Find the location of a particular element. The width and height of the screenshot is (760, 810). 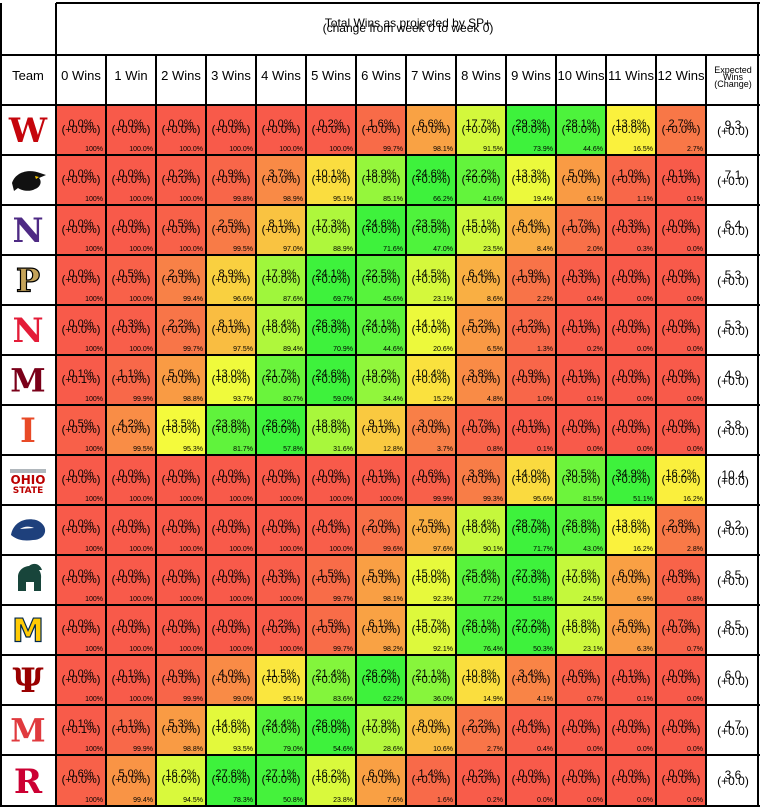

win-probability: 3.0% is located at coordinates (431, 424).